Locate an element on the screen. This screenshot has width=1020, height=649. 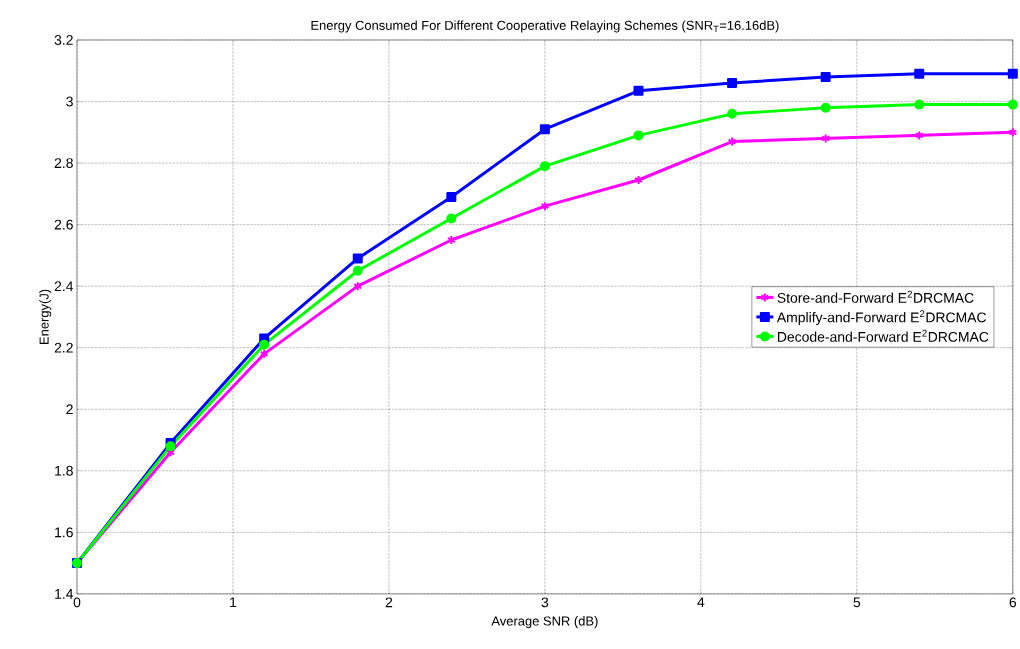
x-tick-label: 6 is located at coordinates (1013, 602).